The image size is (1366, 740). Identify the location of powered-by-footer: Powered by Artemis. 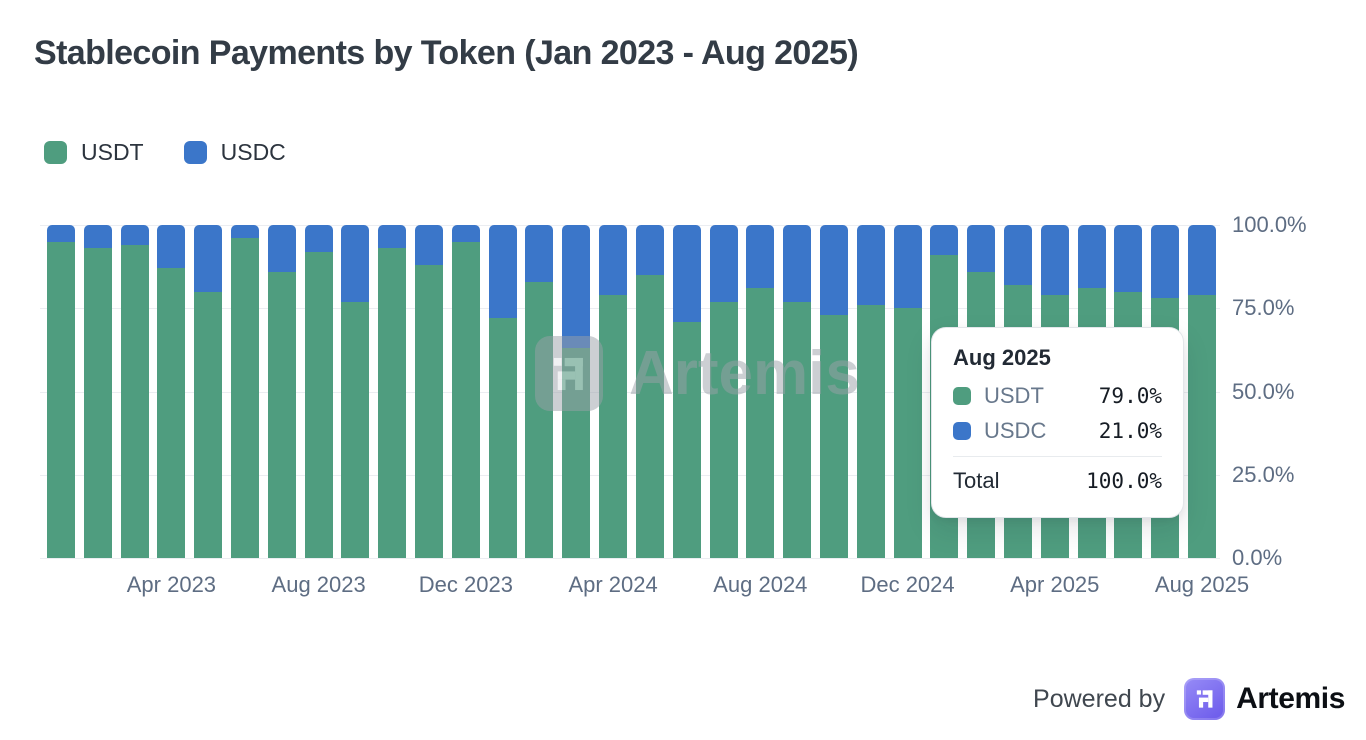
(1189, 699).